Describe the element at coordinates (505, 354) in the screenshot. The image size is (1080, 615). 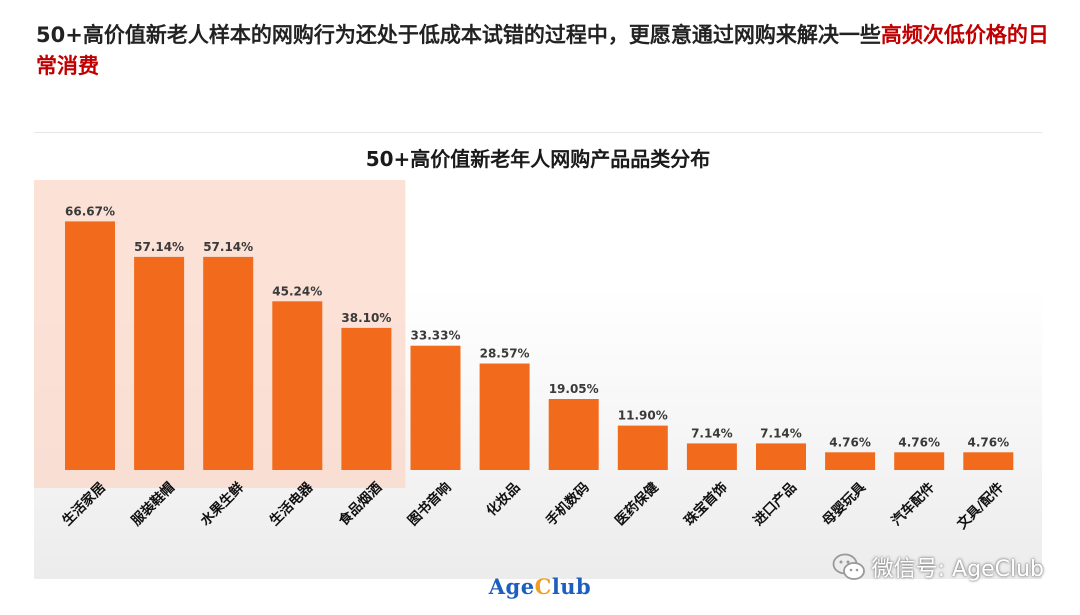
I see `value-label-7: 28.57%` at that location.